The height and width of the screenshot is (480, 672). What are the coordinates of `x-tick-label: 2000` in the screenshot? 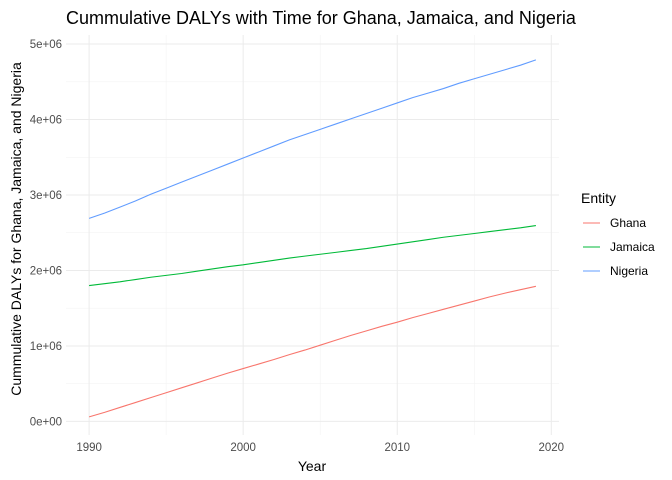 It's located at (243, 448).